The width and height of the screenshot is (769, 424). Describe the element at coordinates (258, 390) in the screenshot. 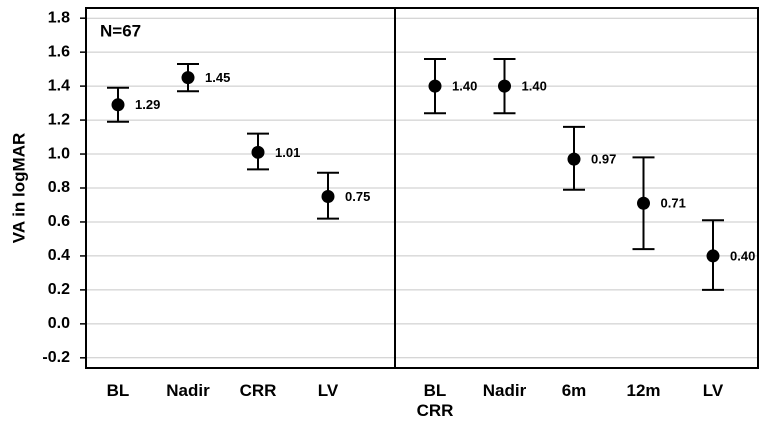

I see `x-tick-label: CRR` at that location.